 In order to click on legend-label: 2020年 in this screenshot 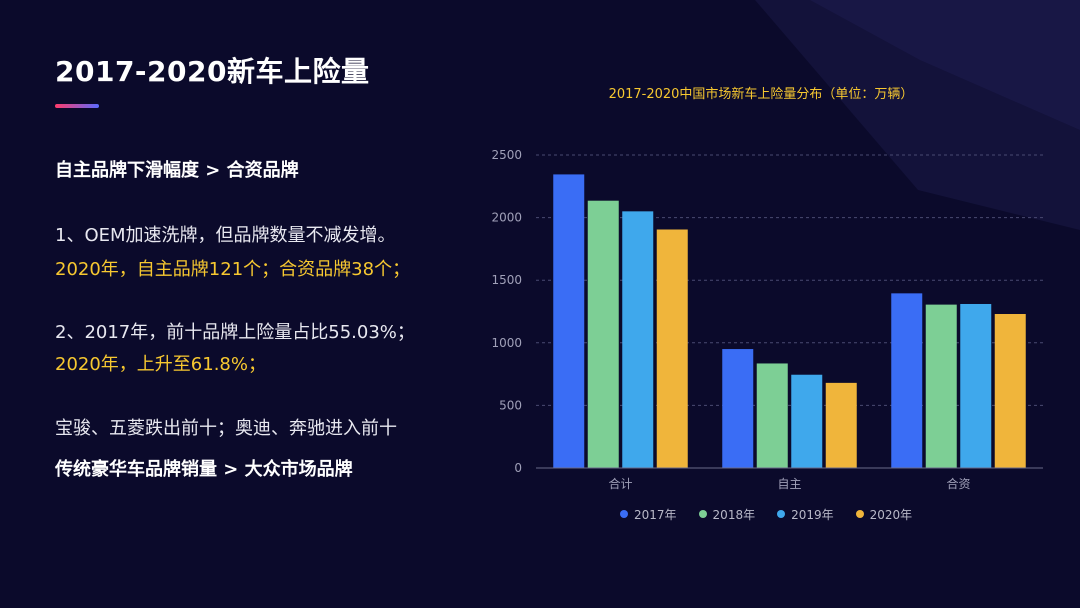, I will do `click(891, 514)`.